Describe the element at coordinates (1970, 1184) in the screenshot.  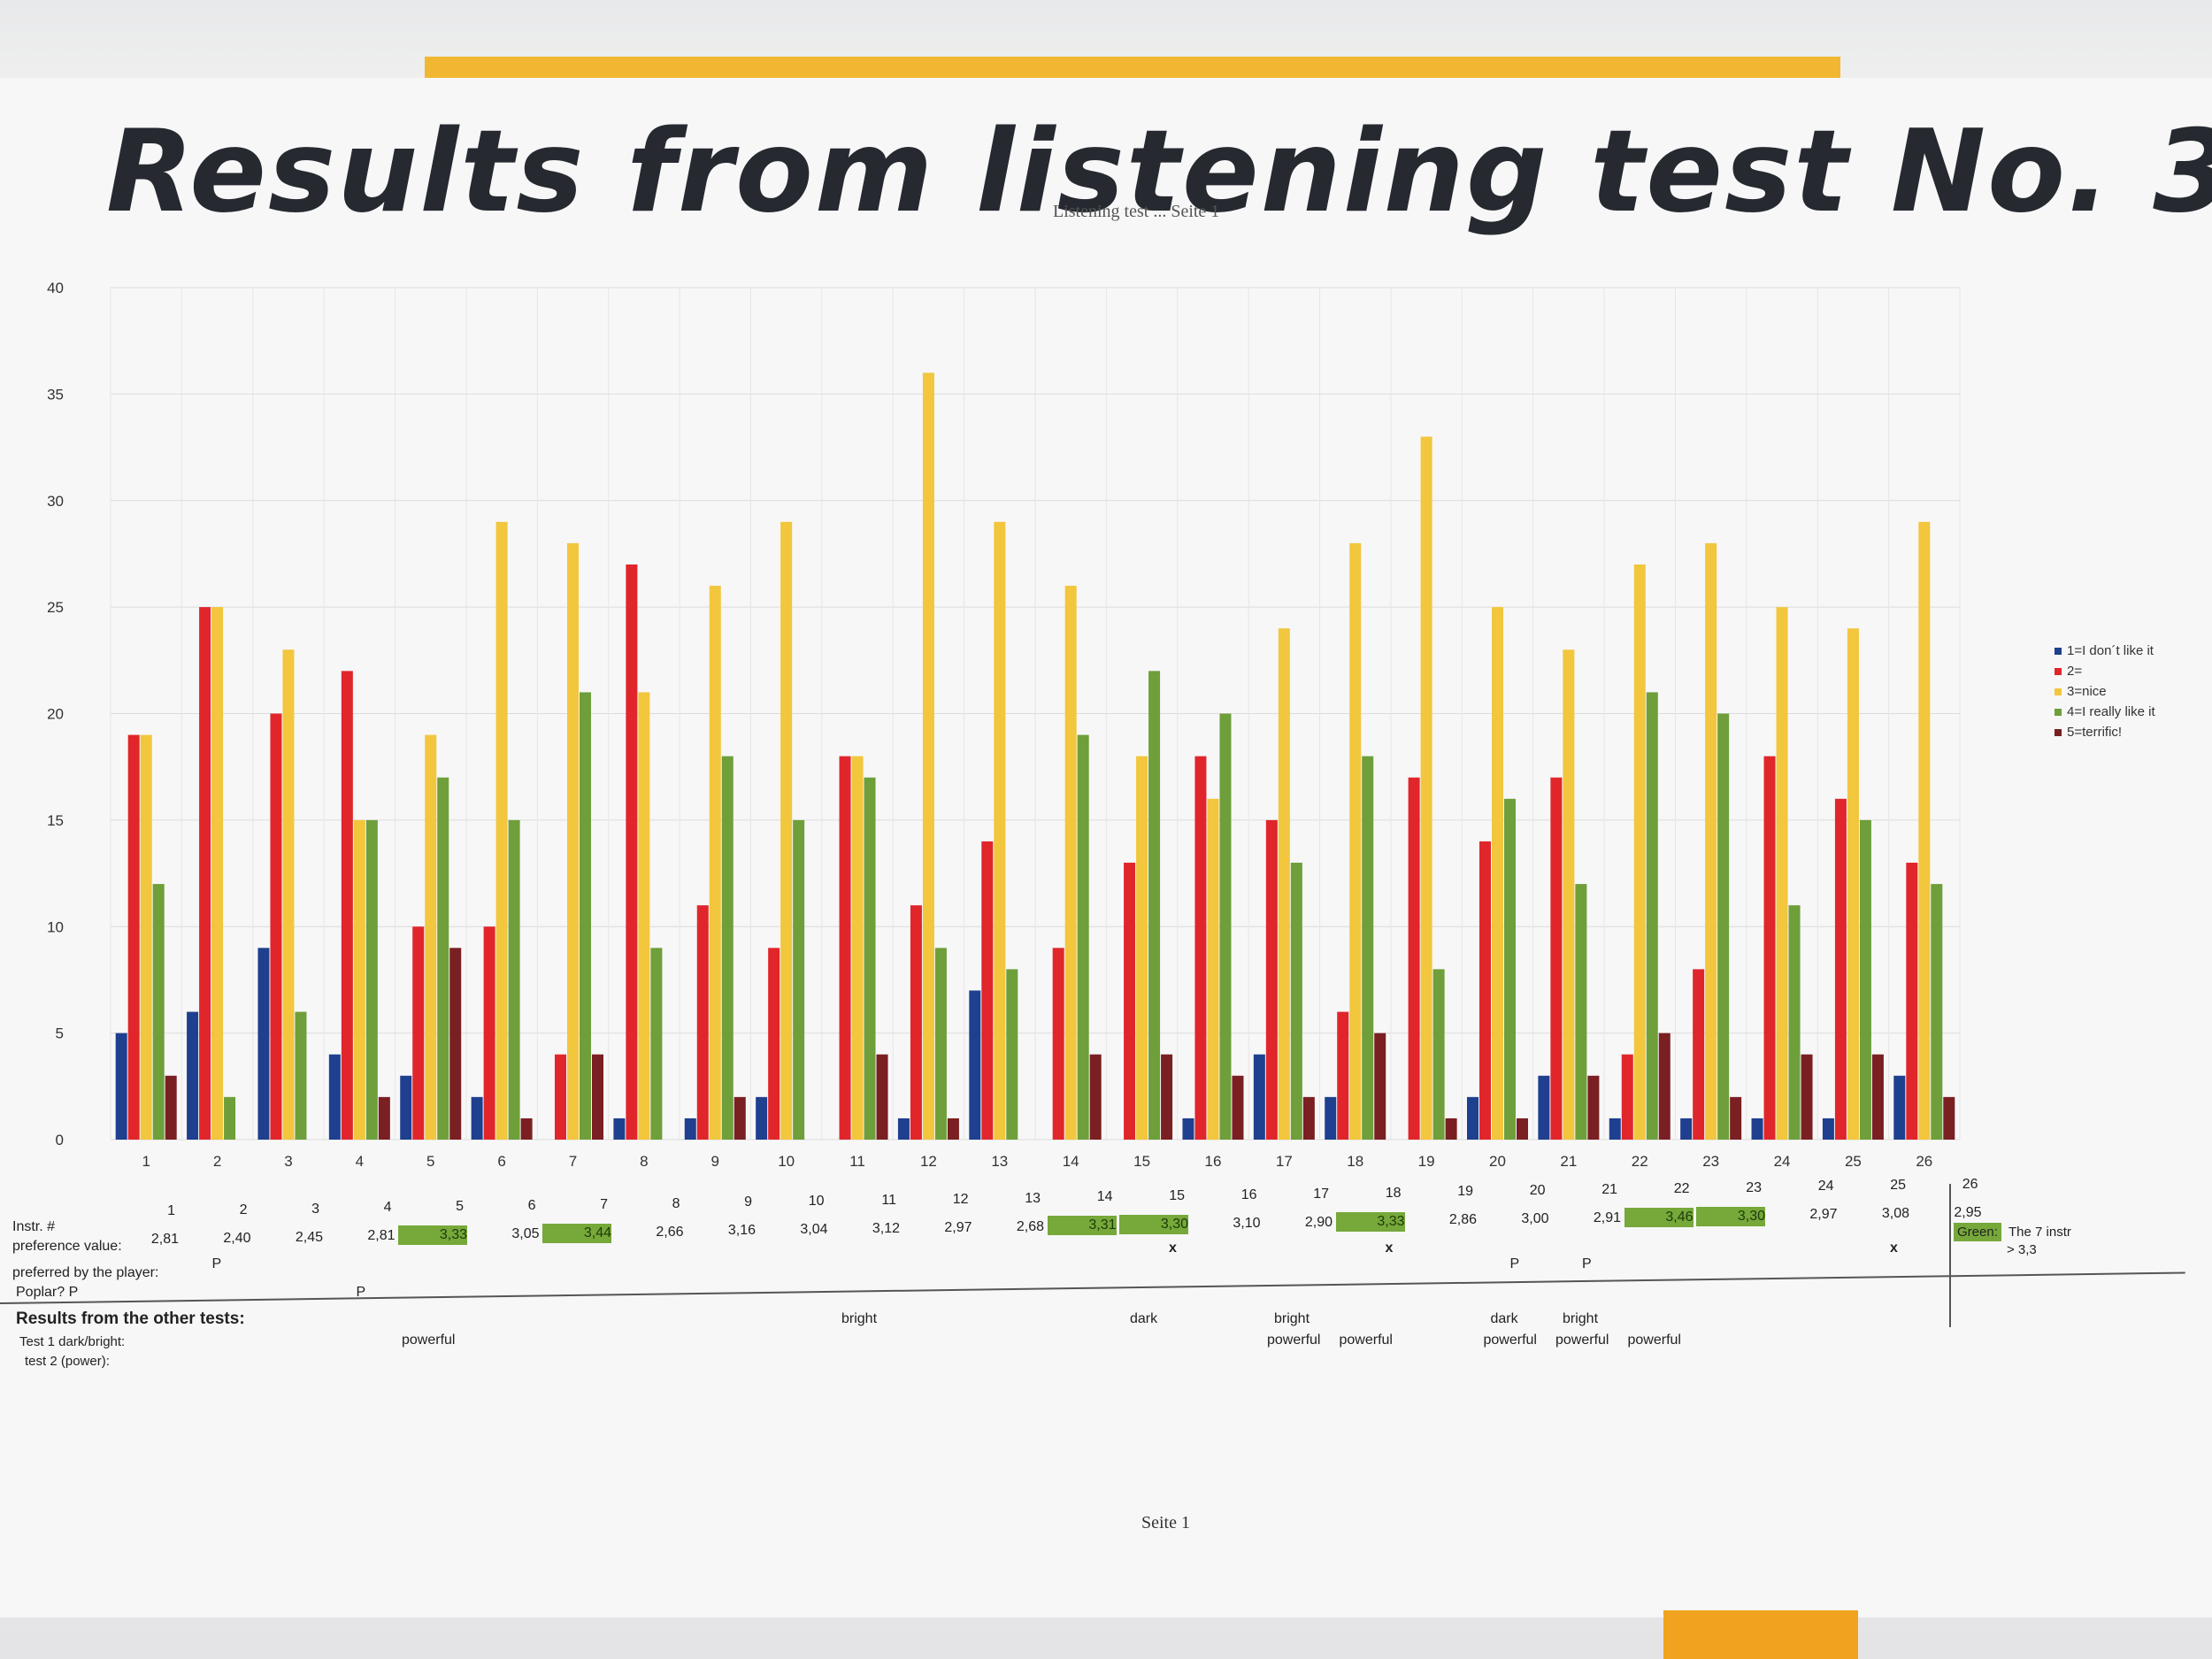
I see `instr-number: 26` at that location.